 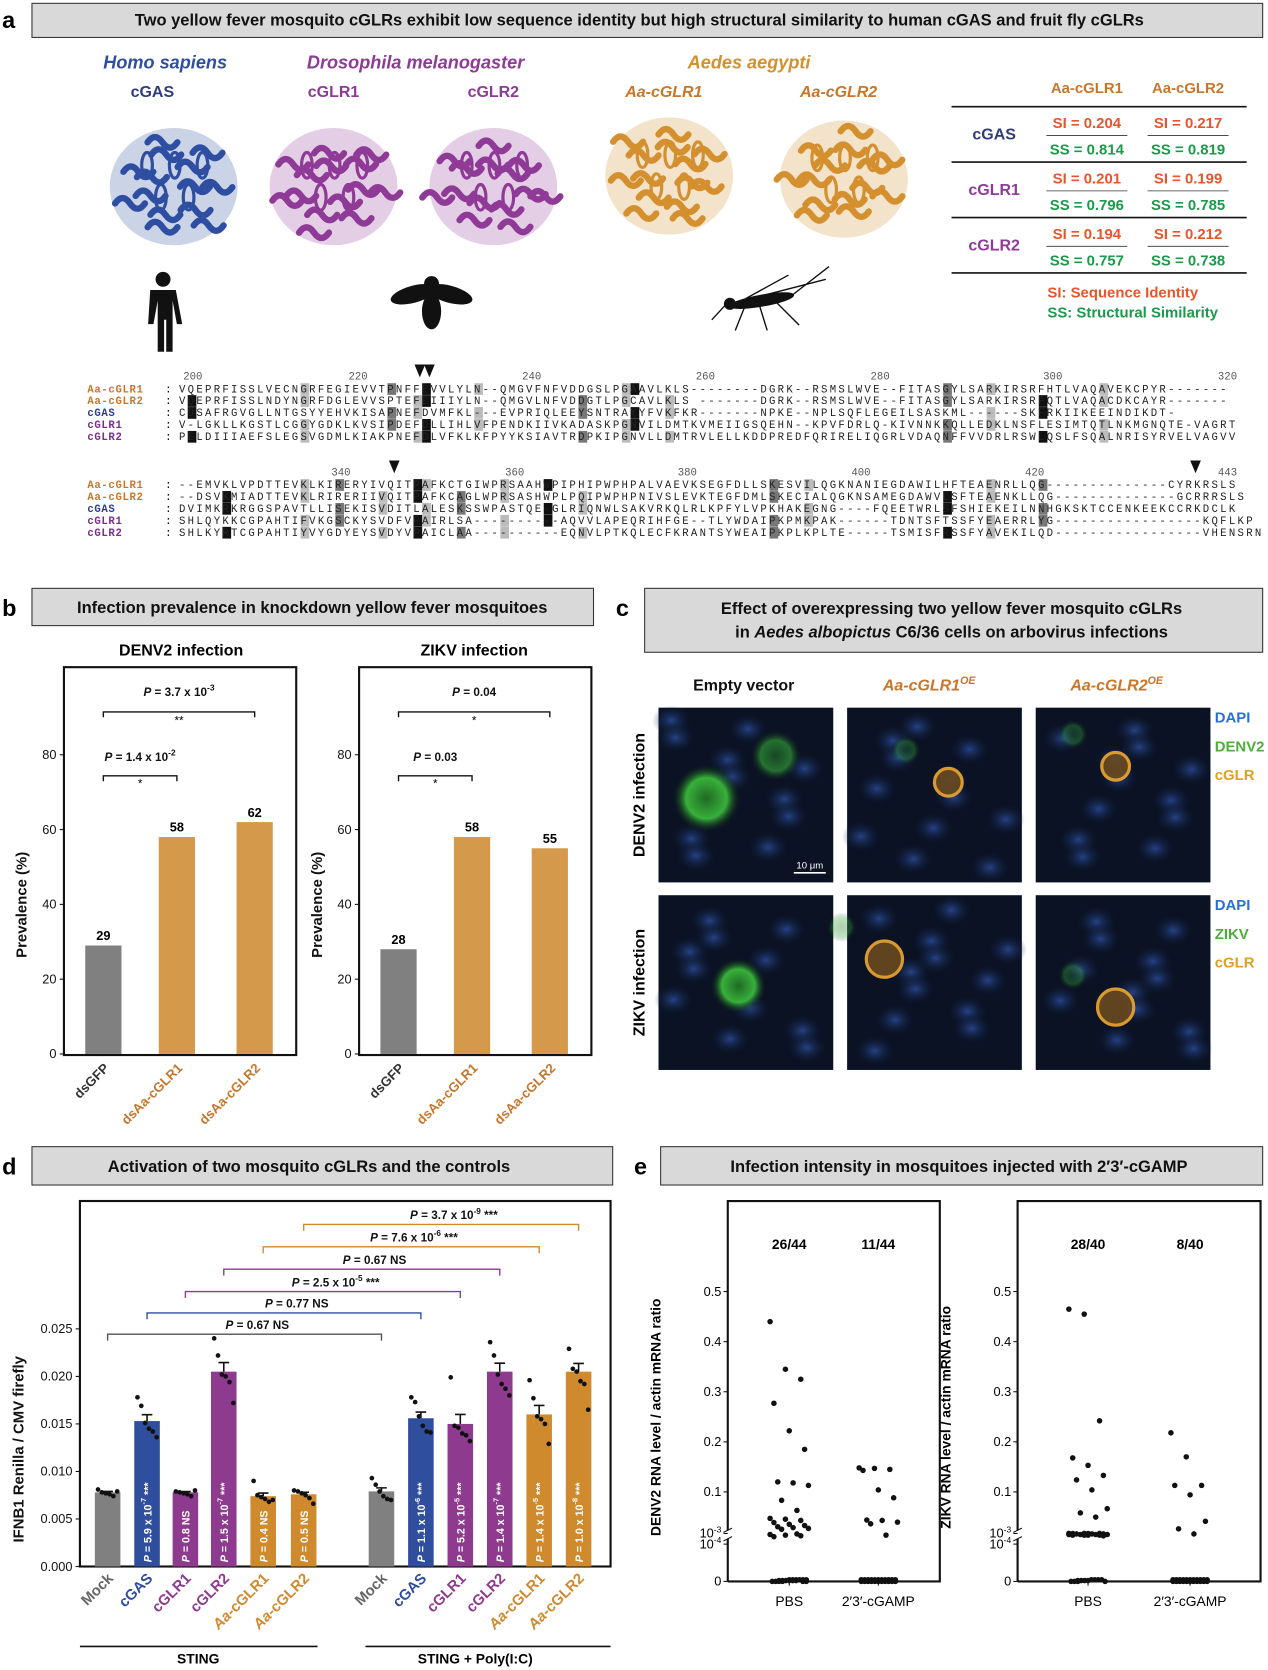 What do you see at coordinates (1156, 681) in the screenshot?
I see `column-header-sup: OE` at bounding box center [1156, 681].